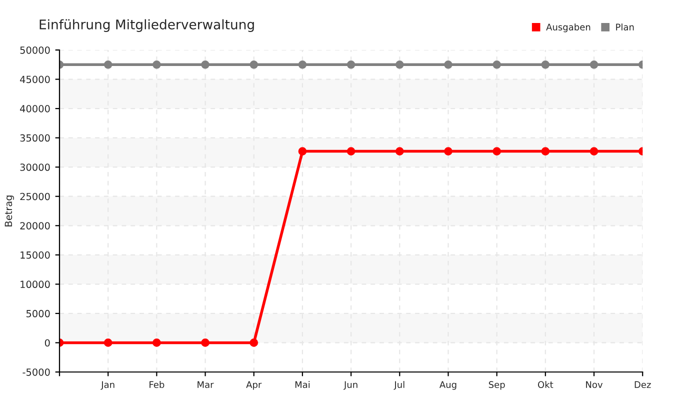 The height and width of the screenshot is (400, 700). I want to click on y-tick-label: 20000, so click(35, 226).